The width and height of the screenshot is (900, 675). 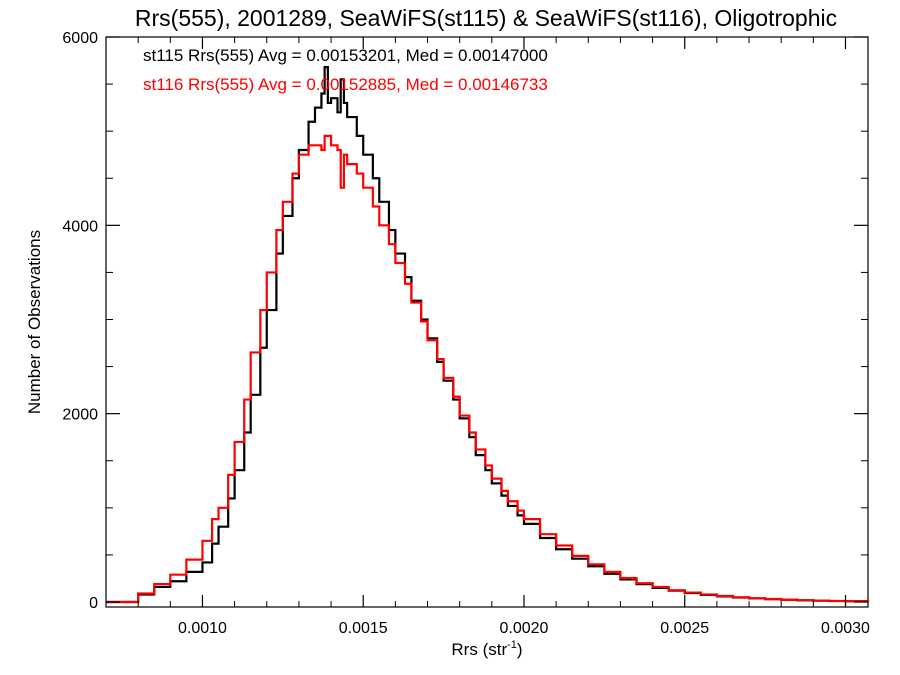 I want to click on y-axis-label: Number of Observations, so click(x=34, y=322).